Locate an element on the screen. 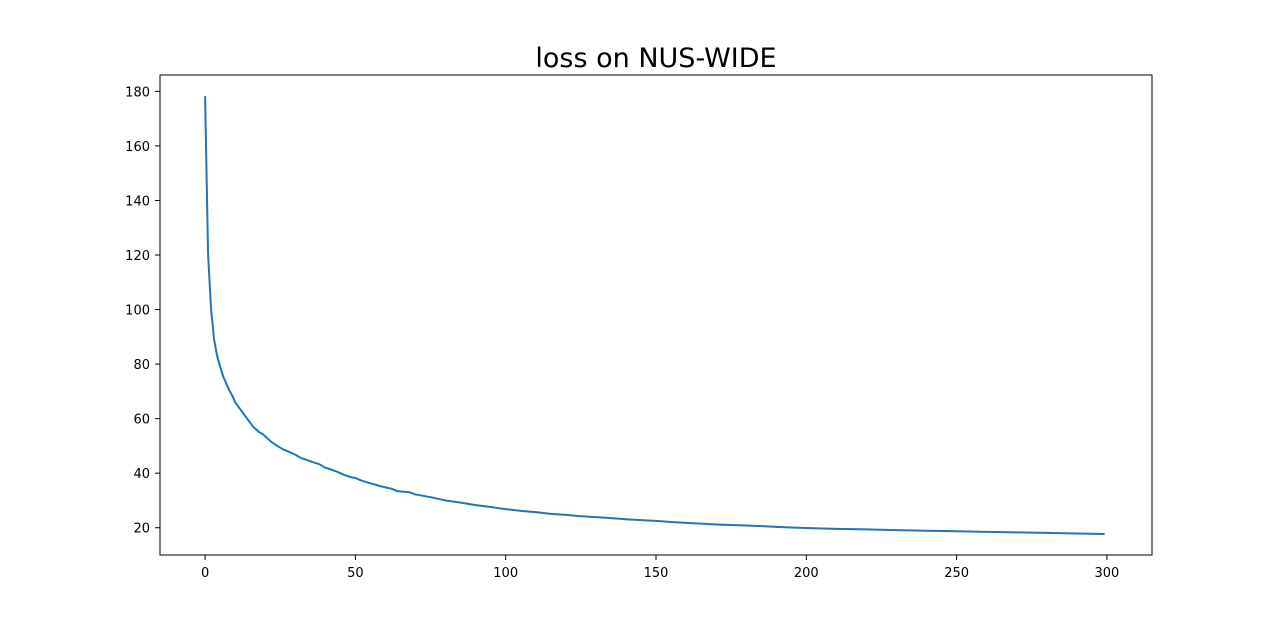 Image resolution: width=1280 pixels, height=629 pixels. y-tick-label: 60 is located at coordinates (141, 420).